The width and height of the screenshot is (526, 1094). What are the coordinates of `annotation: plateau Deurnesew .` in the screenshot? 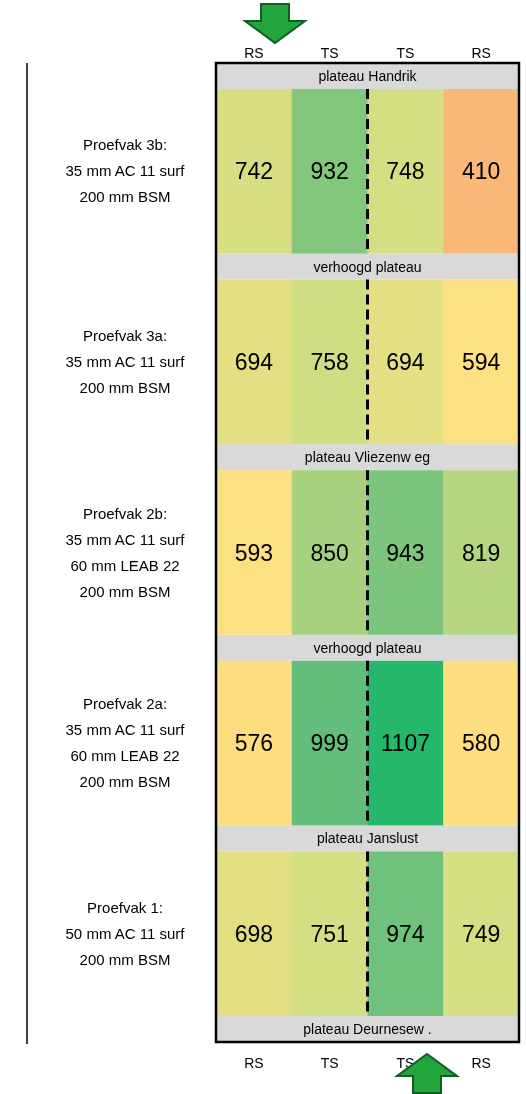 It's located at (367, 1029).